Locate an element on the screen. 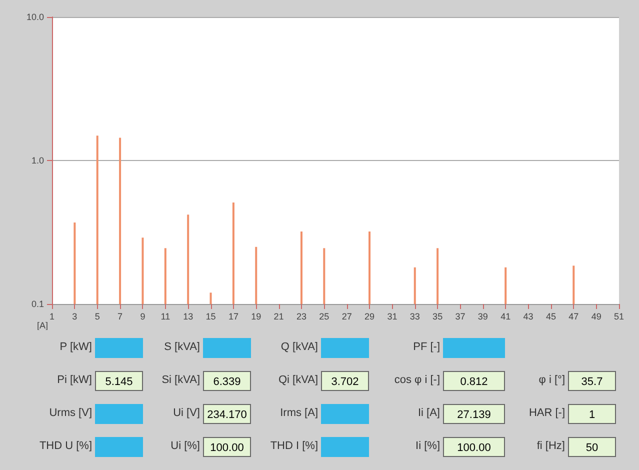 The height and width of the screenshot is (470, 639). text: Ui [%] is located at coordinates (185, 446).